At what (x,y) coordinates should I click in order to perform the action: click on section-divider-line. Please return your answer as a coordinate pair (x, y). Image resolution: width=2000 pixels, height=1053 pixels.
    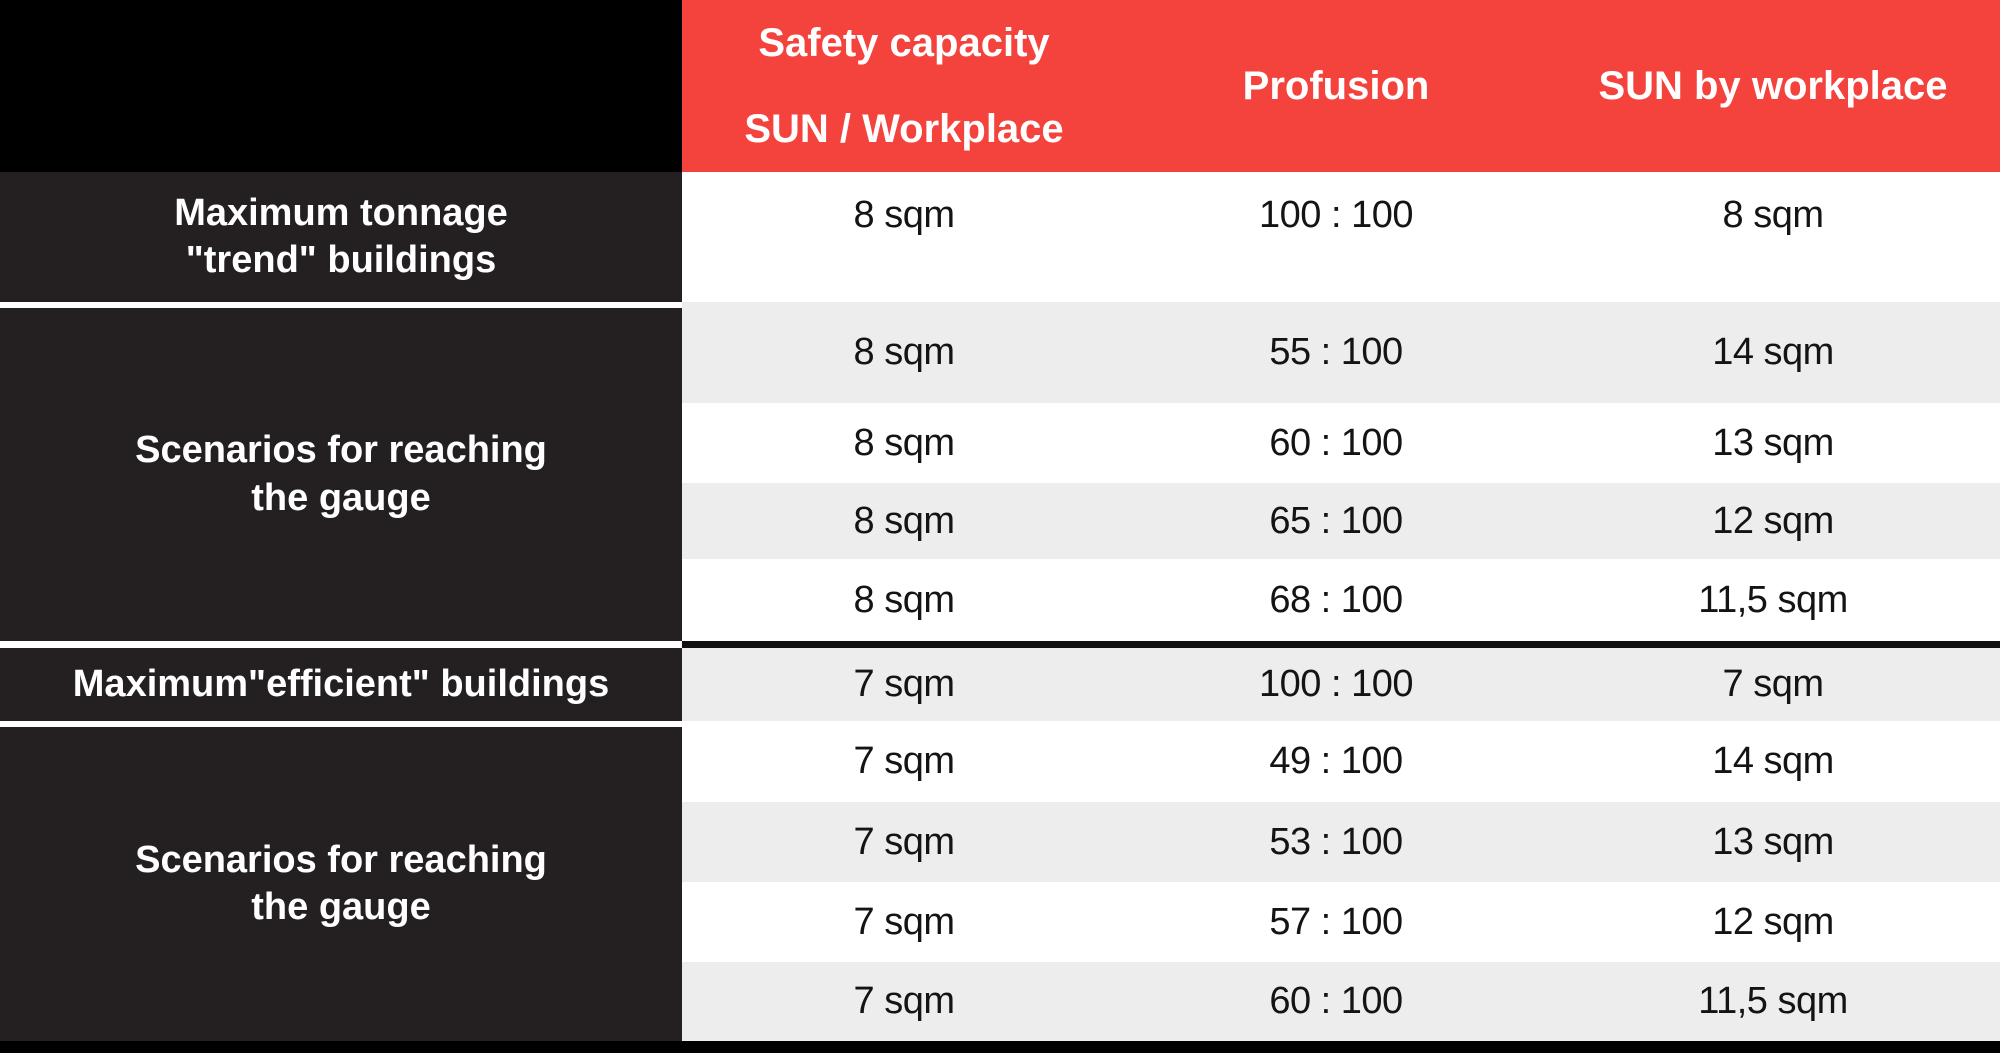
    Looking at the image, I should click on (1341, 644).